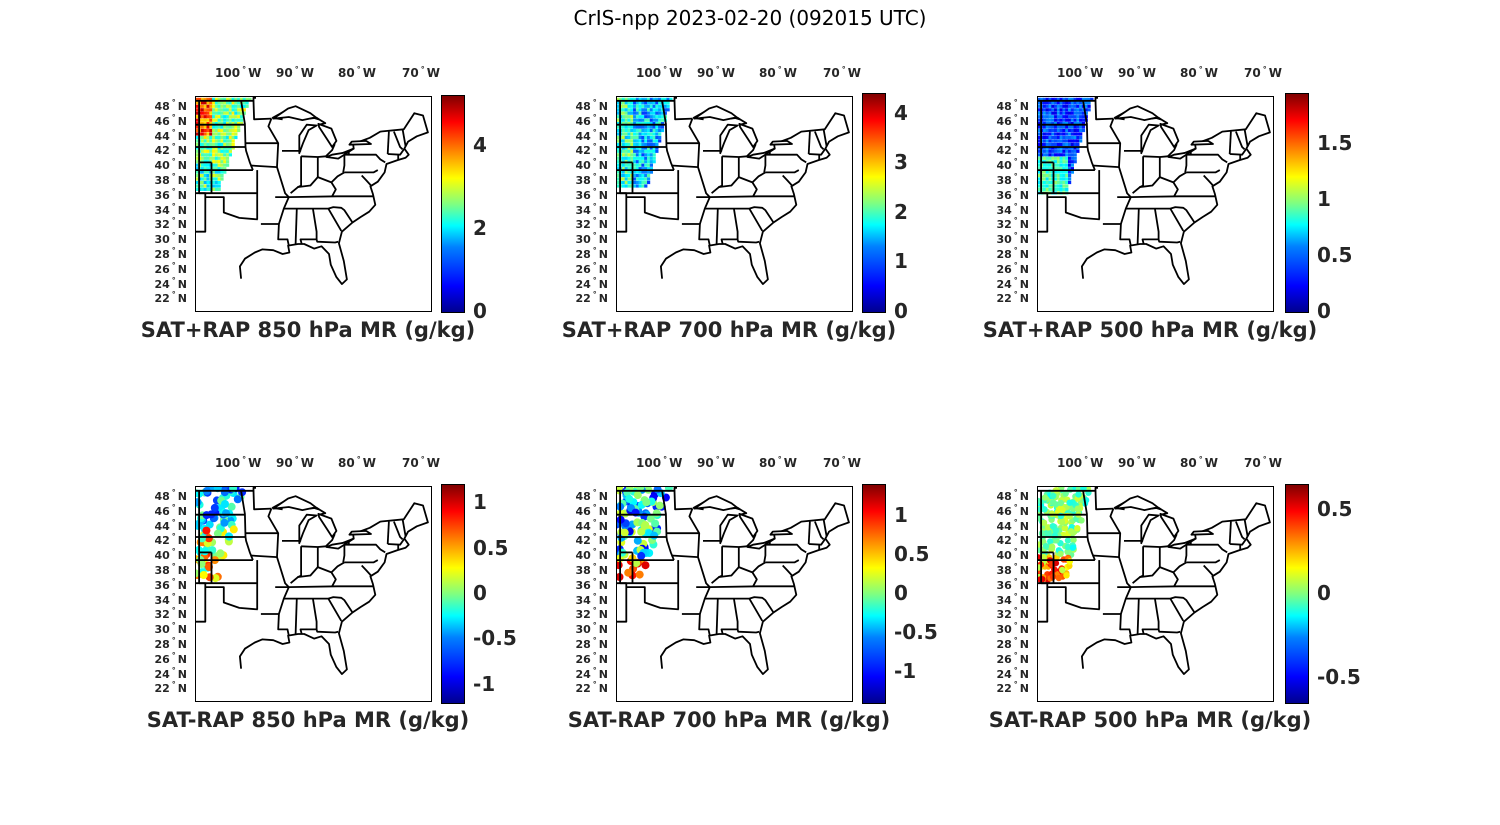 The height and width of the screenshot is (825, 1500). Describe the element at coordinates (1150, 720) in the screenshot. I see `panel-title: SAT-RAP 500 hPa MR (g/kg)` at that location.